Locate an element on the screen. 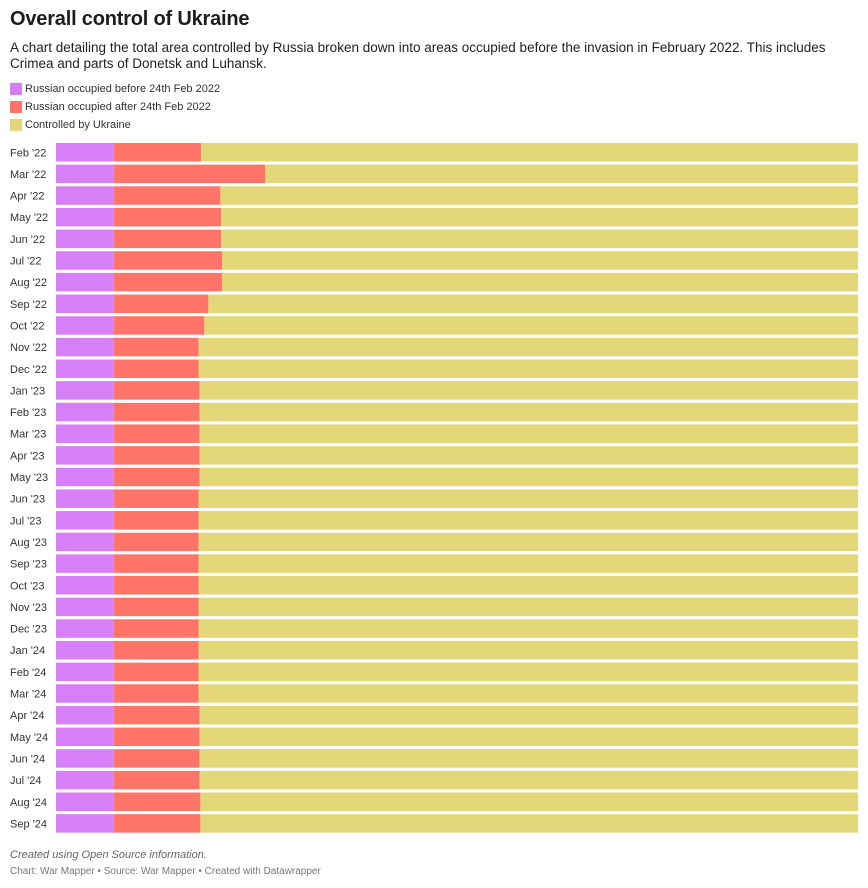 The height and width of the screenshot is (888, 868). row-label-aug-24: Aug '24 is located at coordinates (28, 803).